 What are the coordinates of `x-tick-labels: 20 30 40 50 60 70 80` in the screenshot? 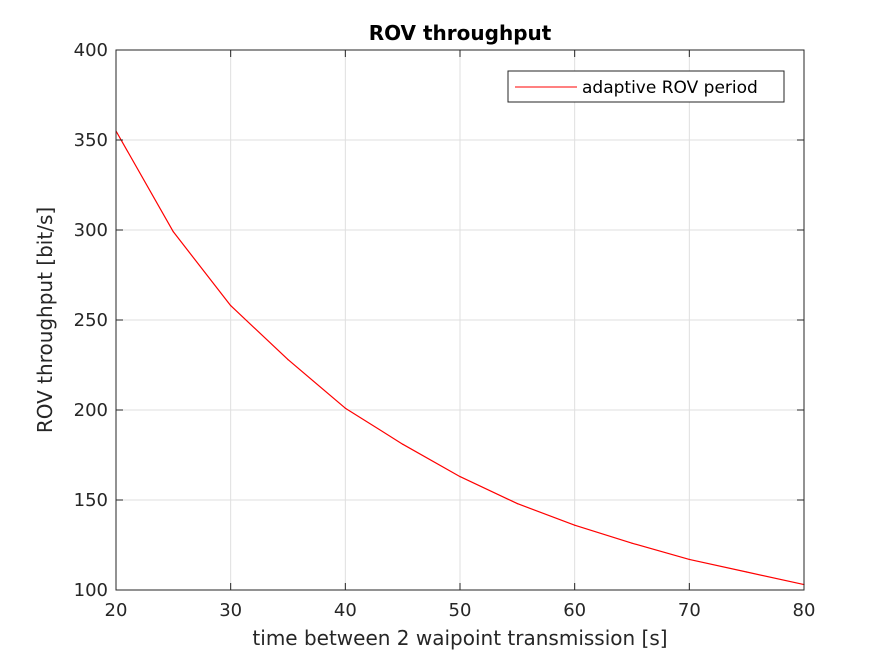 It's located at (460, 610).